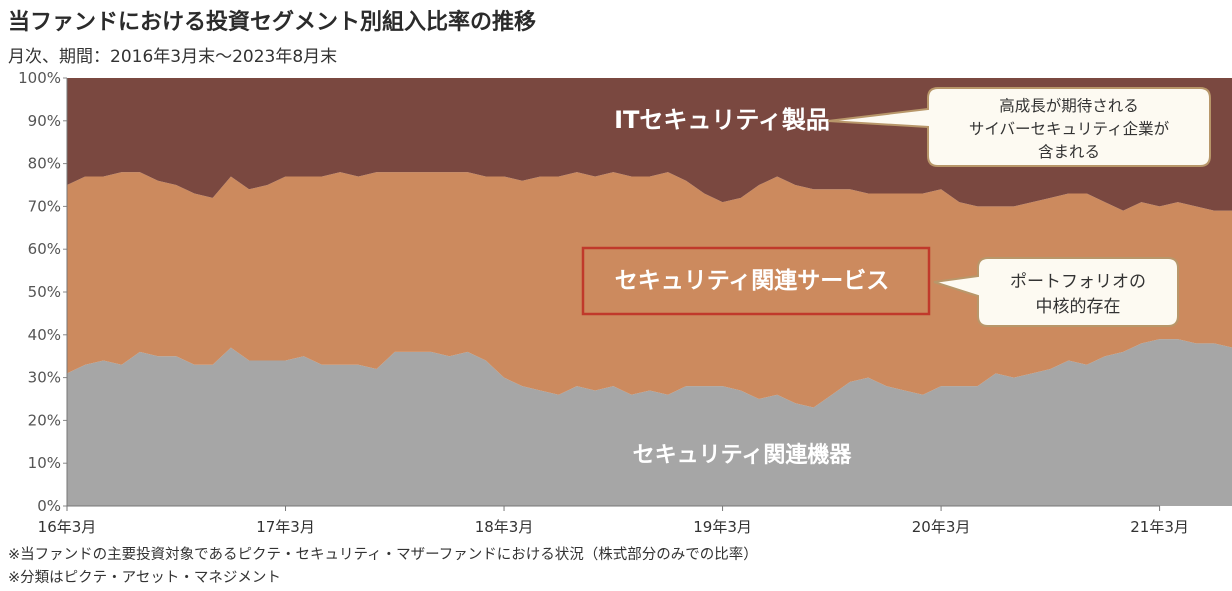 This screenshot has height=591, width=1232. Describe the element at coordinates (504, 527) in the screenshot. I see `x-tick-label: 18年3月` at that location.